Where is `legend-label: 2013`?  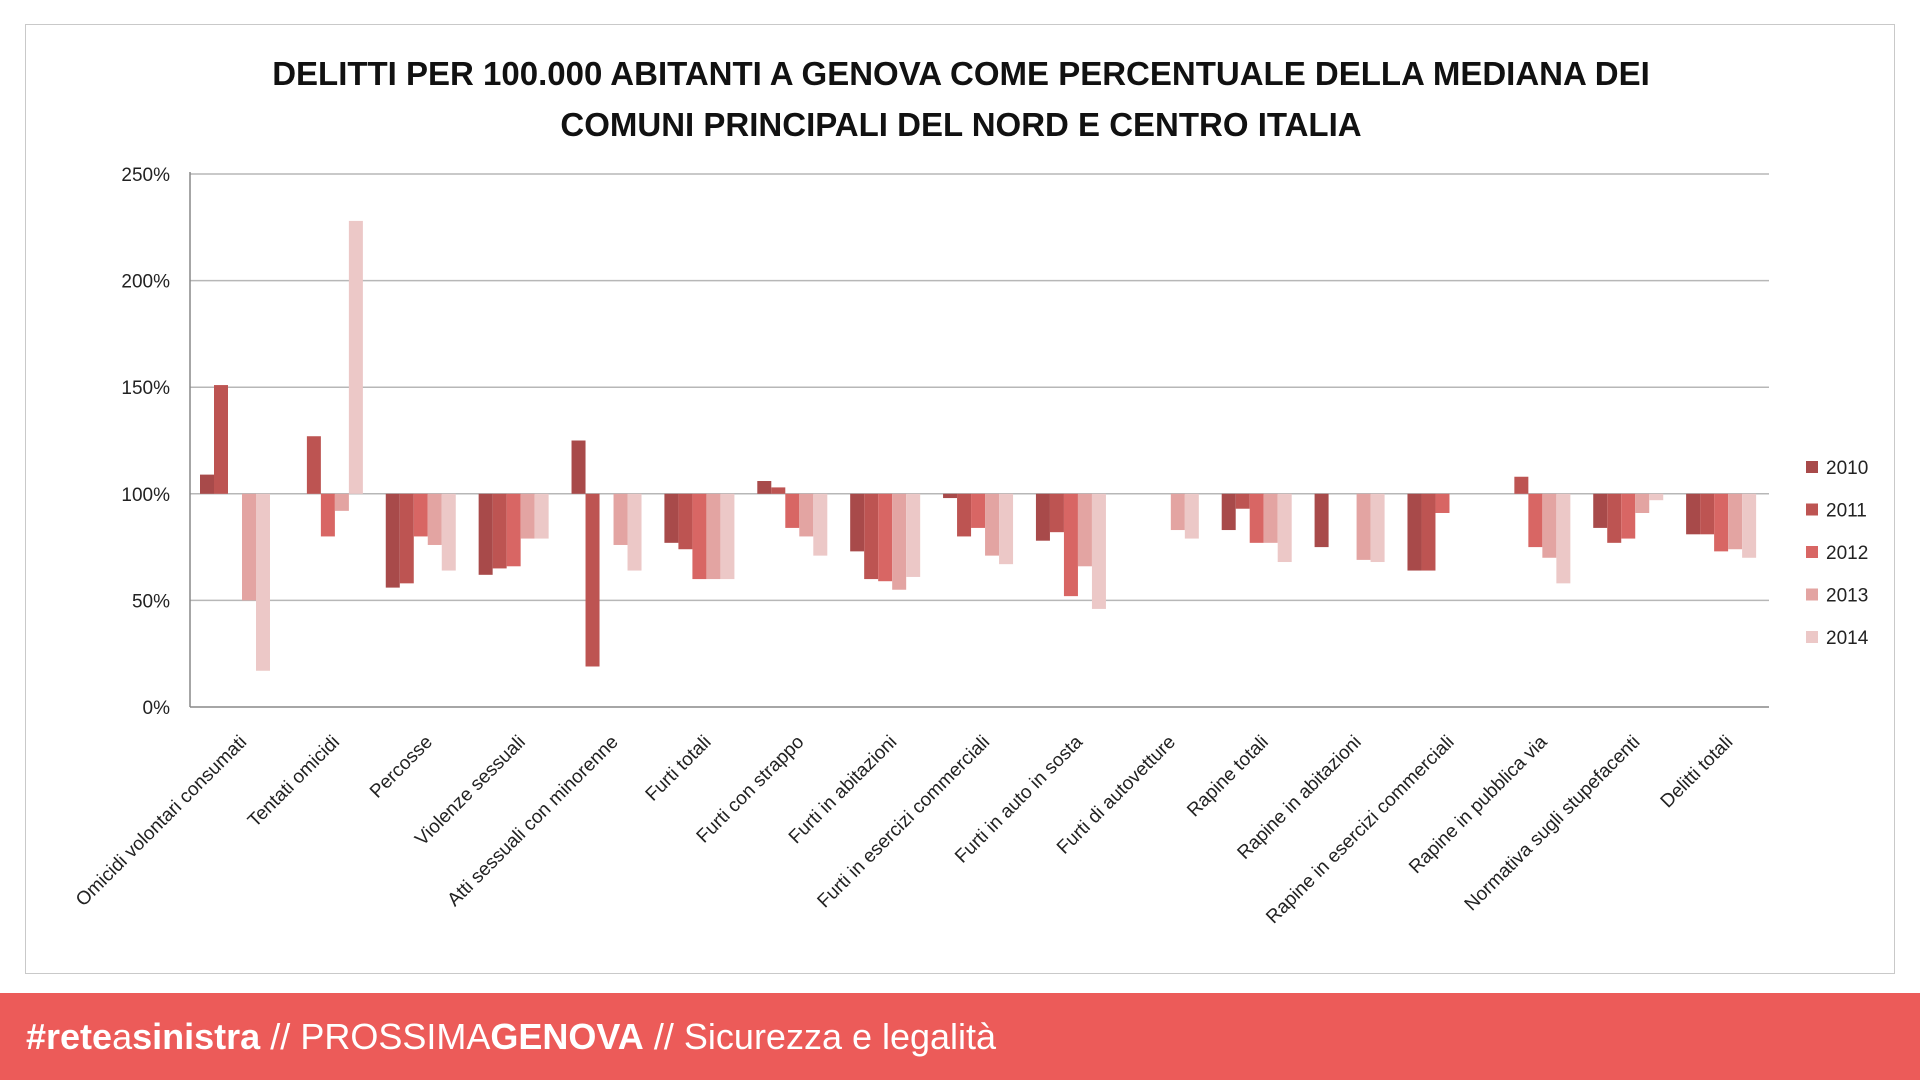 legend-label: 2013 is located at coordinates (1847, 596).